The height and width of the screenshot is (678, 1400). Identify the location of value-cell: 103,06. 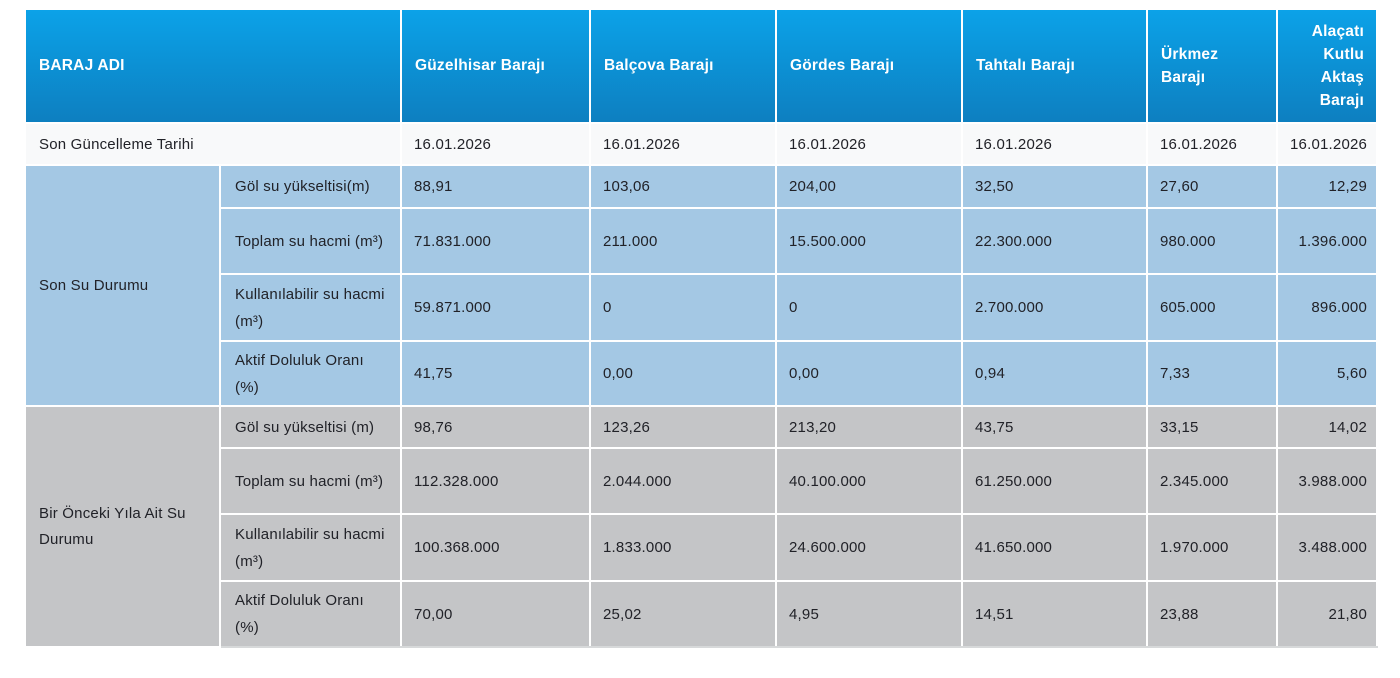
(683, 186).